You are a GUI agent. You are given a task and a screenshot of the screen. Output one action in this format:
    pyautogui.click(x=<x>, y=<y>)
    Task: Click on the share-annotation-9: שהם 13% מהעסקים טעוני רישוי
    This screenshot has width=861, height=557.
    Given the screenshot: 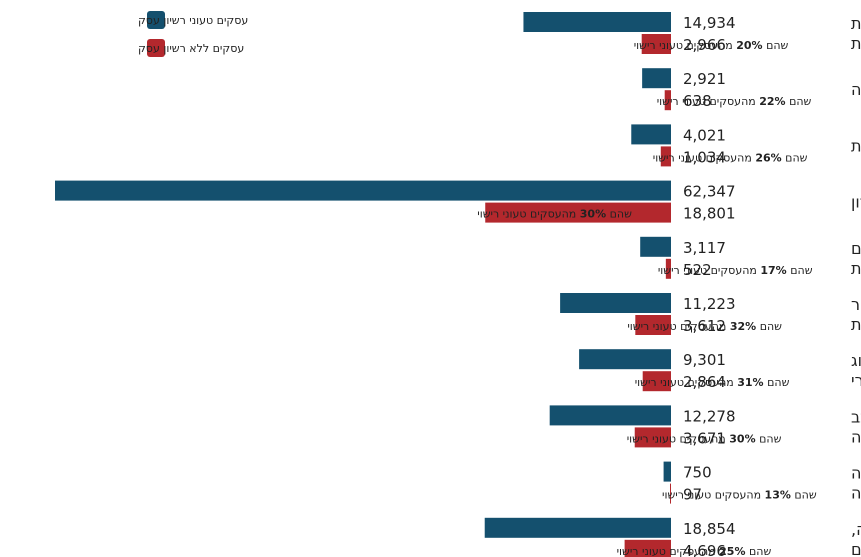 What is the action you would take?
    pyautogui.click(x=739, y=495)
    